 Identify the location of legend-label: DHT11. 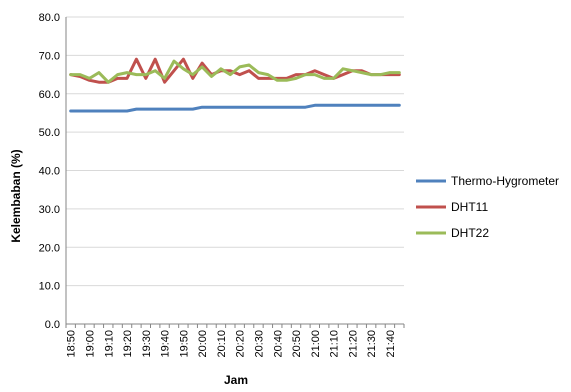
(469, 207).